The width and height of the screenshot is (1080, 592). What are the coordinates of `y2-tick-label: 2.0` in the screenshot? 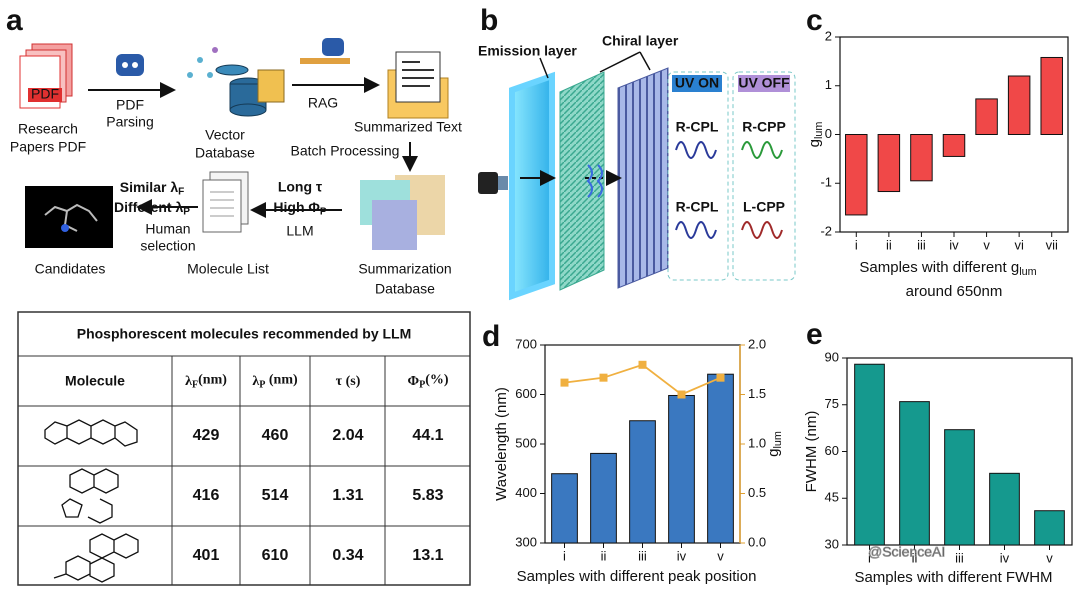 It's located at (757, 343).